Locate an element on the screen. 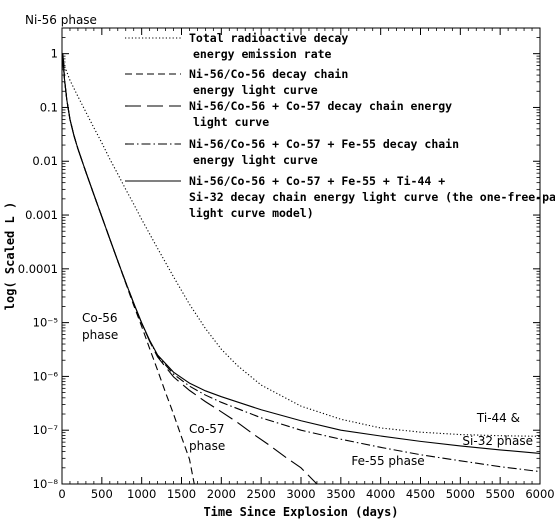 The height and width of the screenshot is (522, 555). y-tick-label: 0.1 is located at coordinates (49, 107).